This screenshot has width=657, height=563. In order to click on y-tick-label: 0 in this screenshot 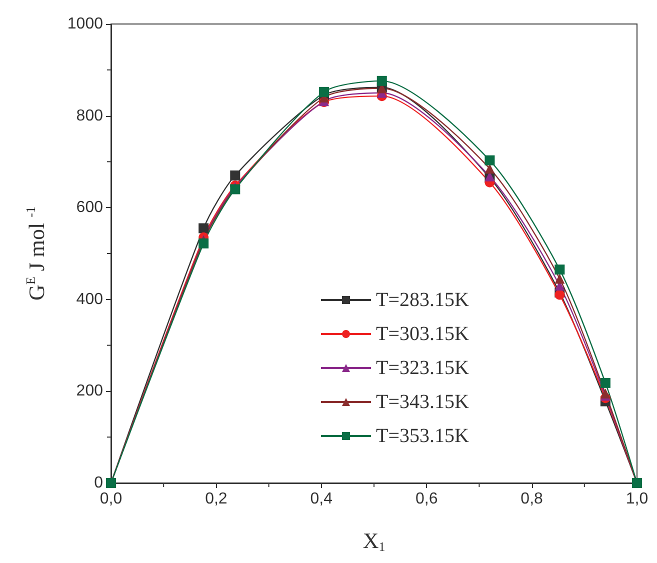, I will do `click(99, 483)`.